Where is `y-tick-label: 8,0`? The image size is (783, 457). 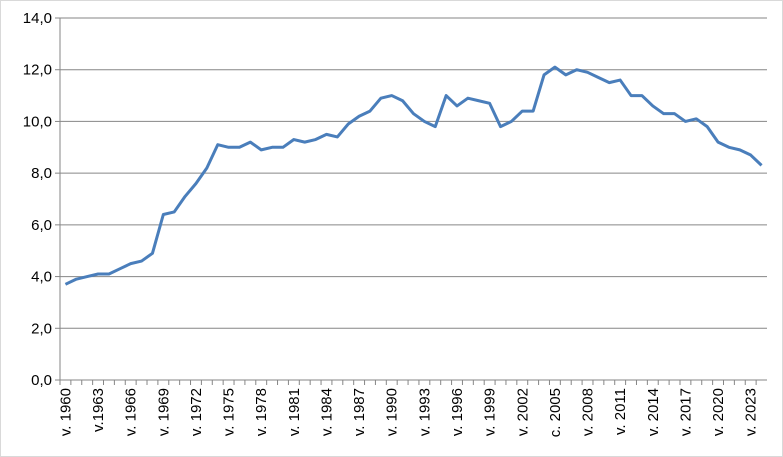 y-tick-label: 8,0 is located at coordinates (41, 173).